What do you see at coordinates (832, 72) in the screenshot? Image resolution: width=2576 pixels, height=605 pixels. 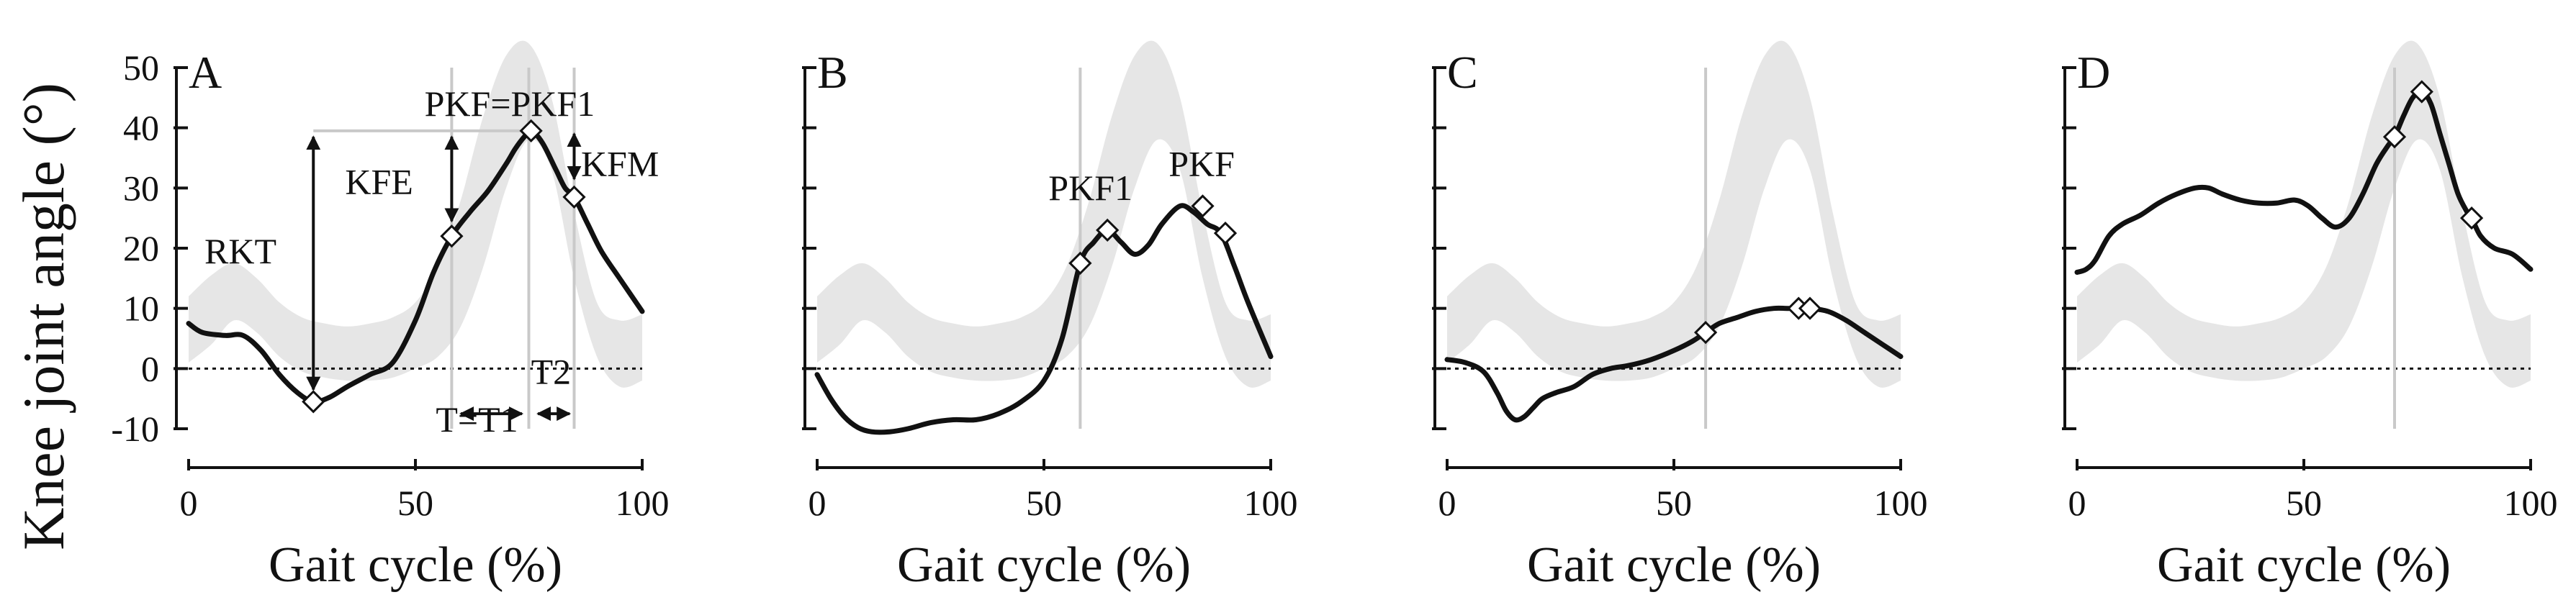 I see `panel-letter: B` at bounding box center [832, 72].